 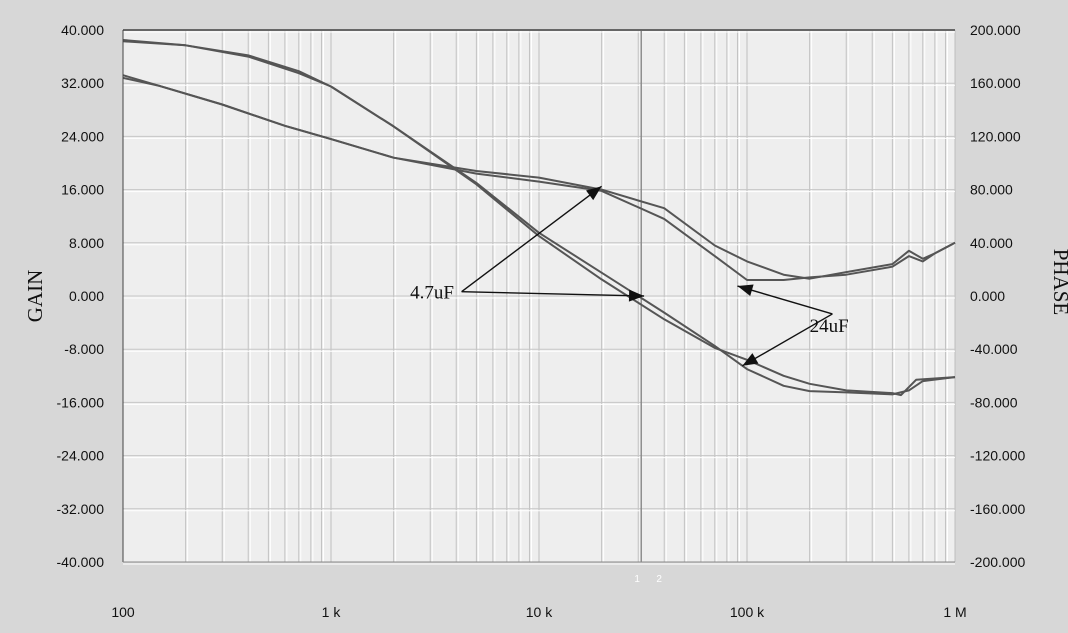 I want to click on y2-axis-title: PHASE, so click(x=1058, y=282).